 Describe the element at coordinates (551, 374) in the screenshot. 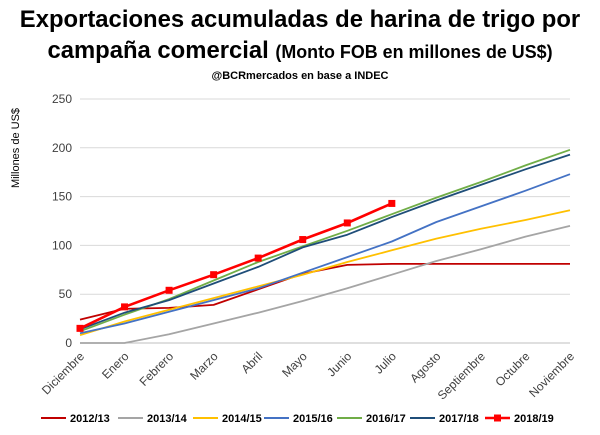

I see `x-tick-label: Noviembre` at that location.